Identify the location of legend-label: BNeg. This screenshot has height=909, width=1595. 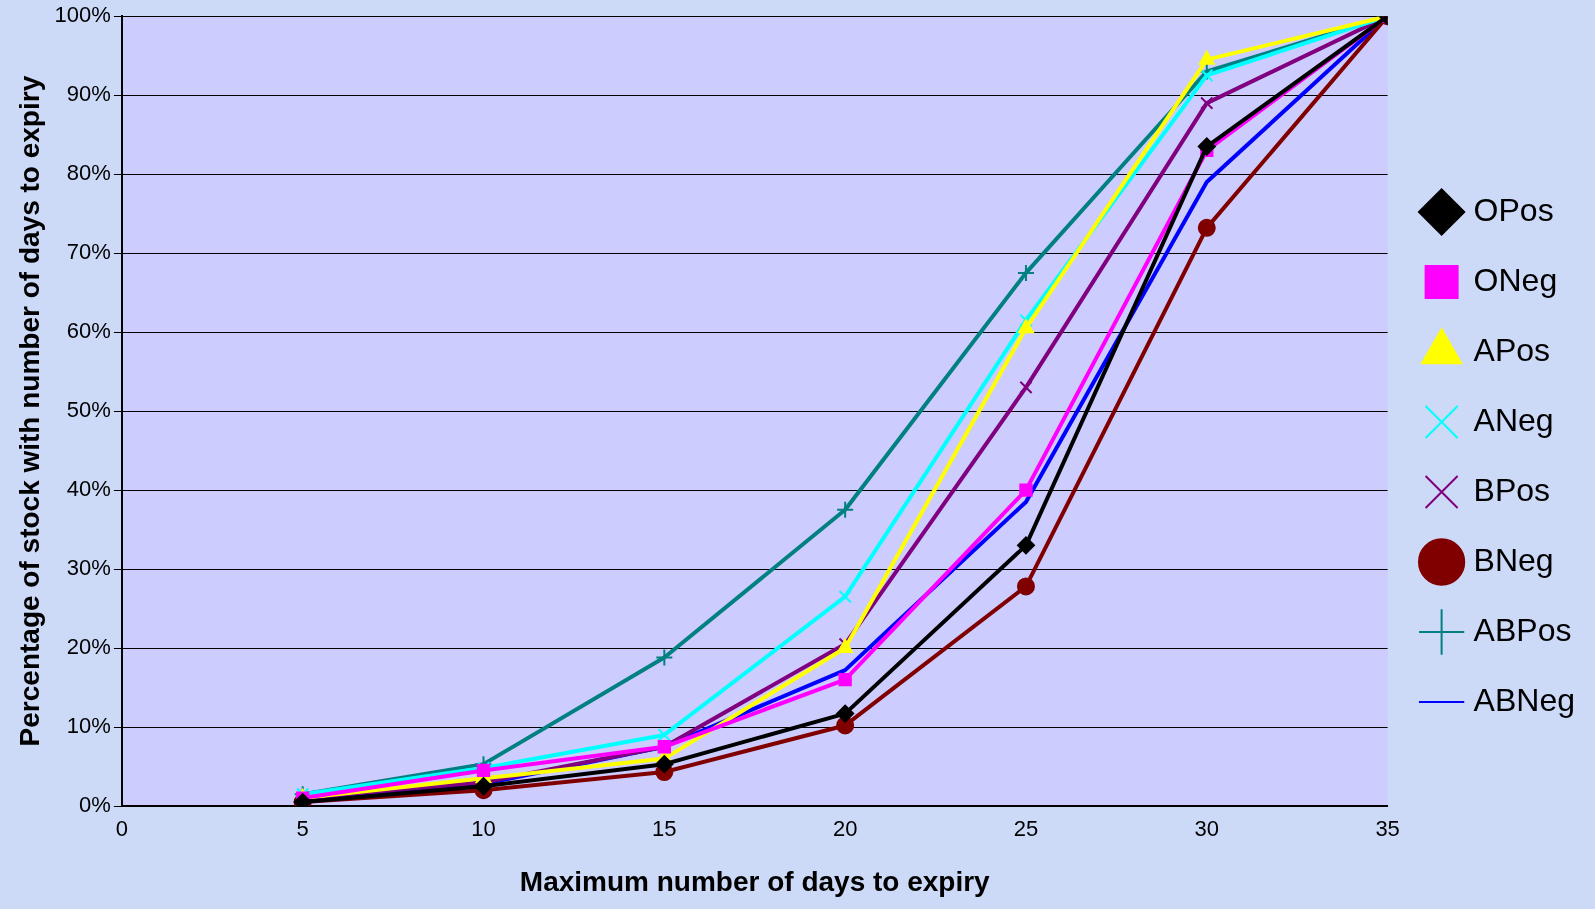
(1513, 559).